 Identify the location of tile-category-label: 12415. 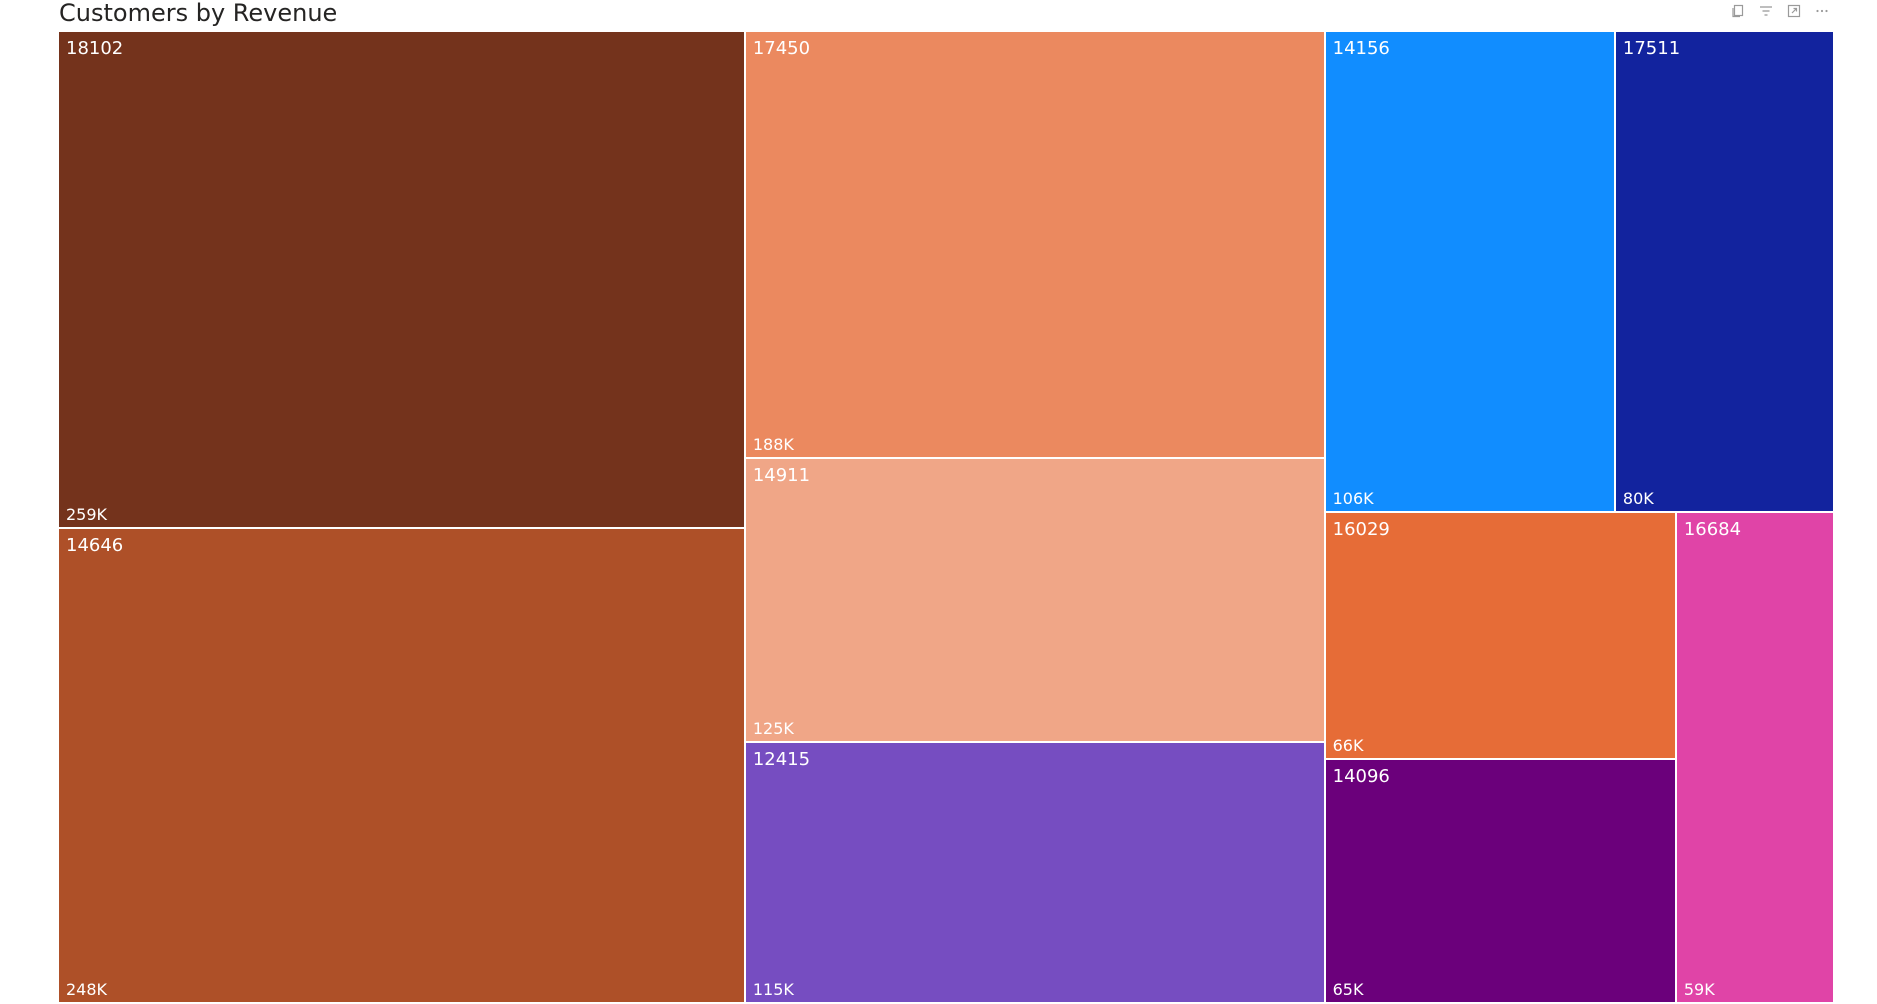
(781, 759).